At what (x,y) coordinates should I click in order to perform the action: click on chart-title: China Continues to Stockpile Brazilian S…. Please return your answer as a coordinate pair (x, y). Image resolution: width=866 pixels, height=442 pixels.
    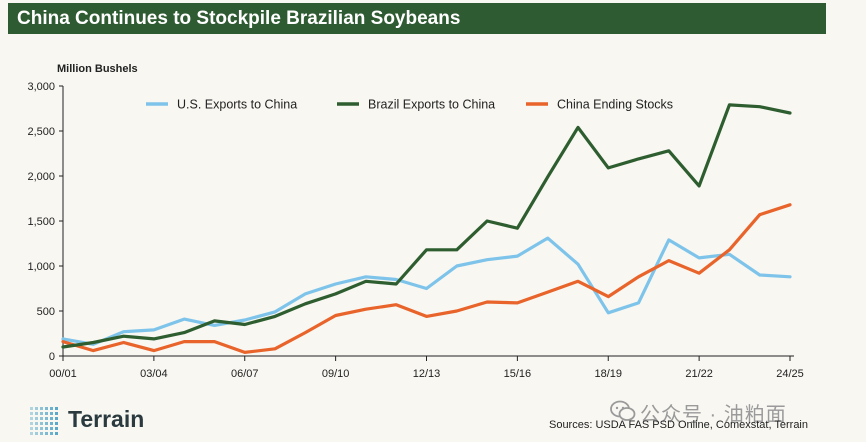
    Looking at the image, I should click on (417, 18).